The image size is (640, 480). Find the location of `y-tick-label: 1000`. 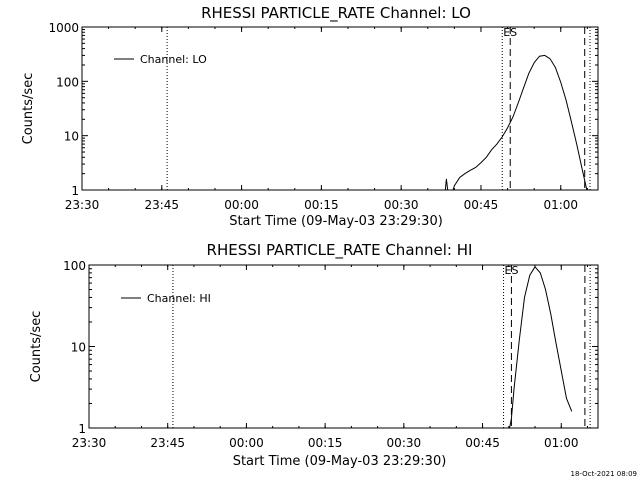

y-tick-label: 1000 is located at coordinates (63, 28).